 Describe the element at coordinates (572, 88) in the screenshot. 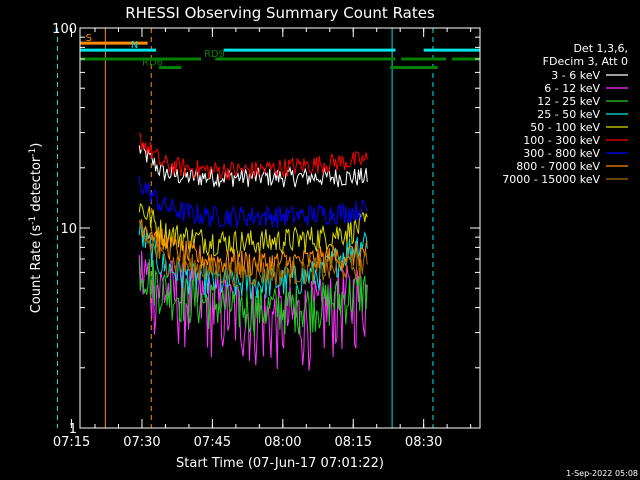

I see `legend-label: 6 - 12 keV` at that location.